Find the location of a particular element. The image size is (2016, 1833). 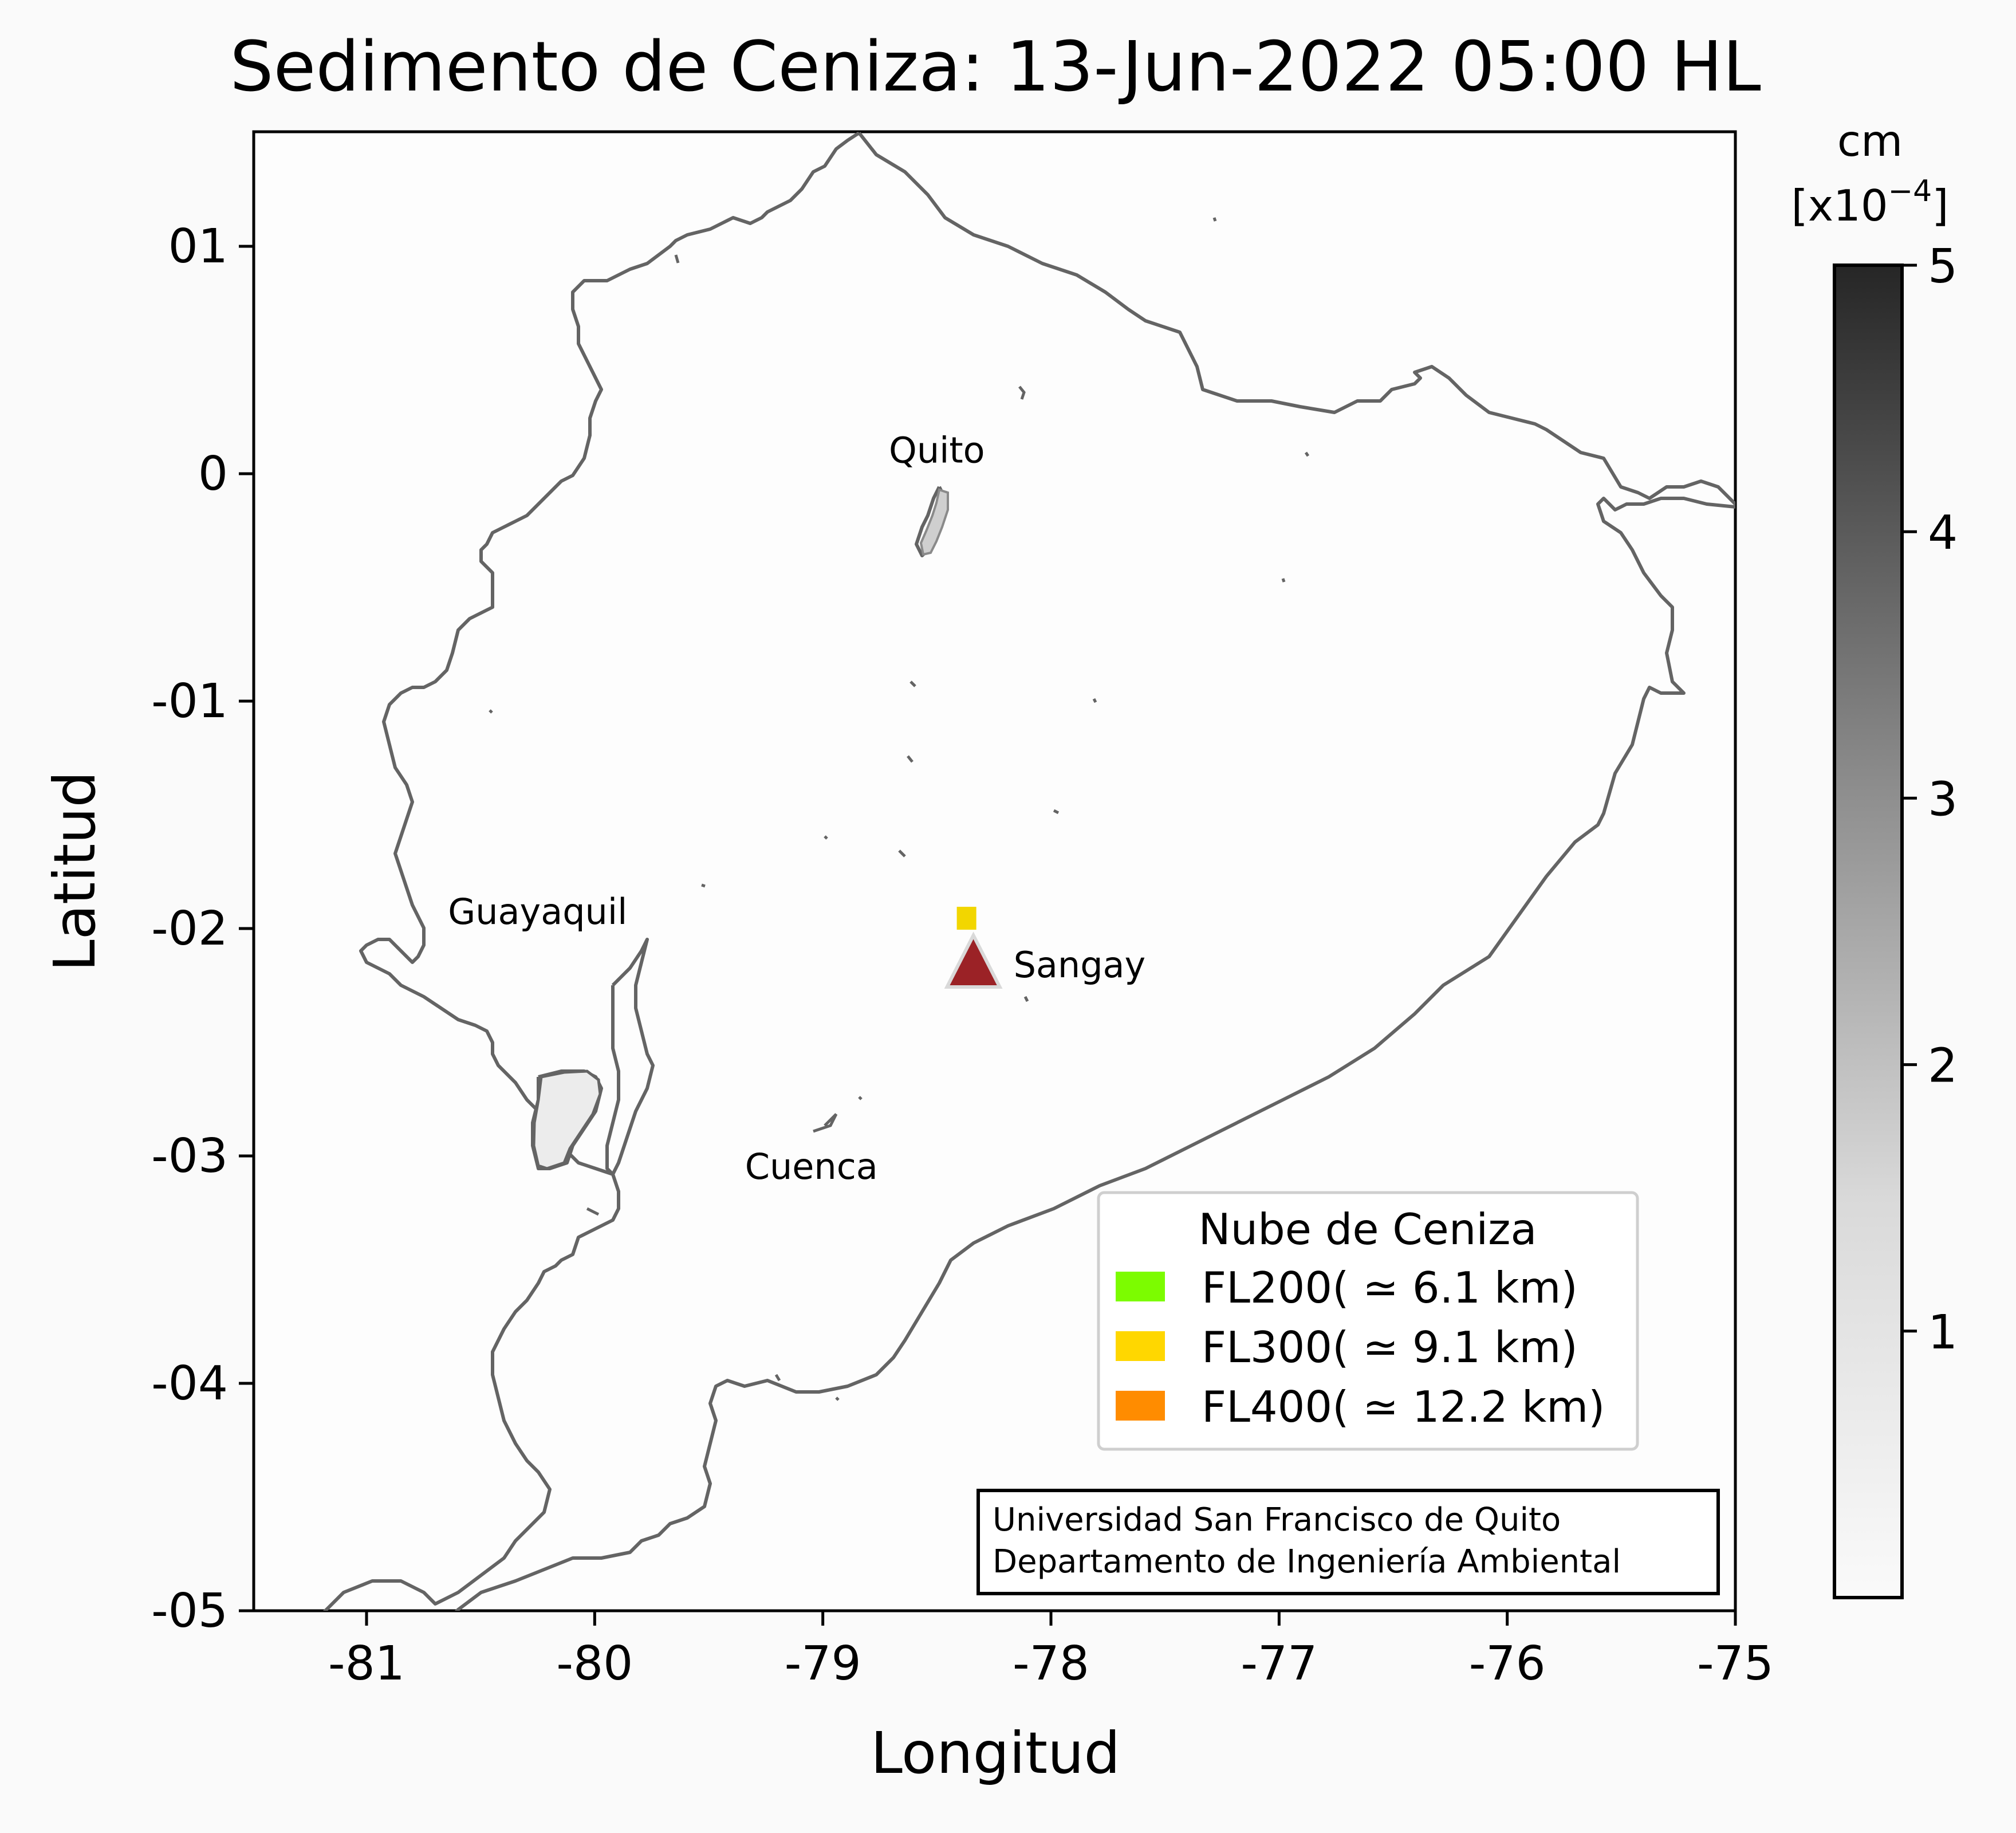

y-tick-label: 01 is located at coordinates (198, 246).